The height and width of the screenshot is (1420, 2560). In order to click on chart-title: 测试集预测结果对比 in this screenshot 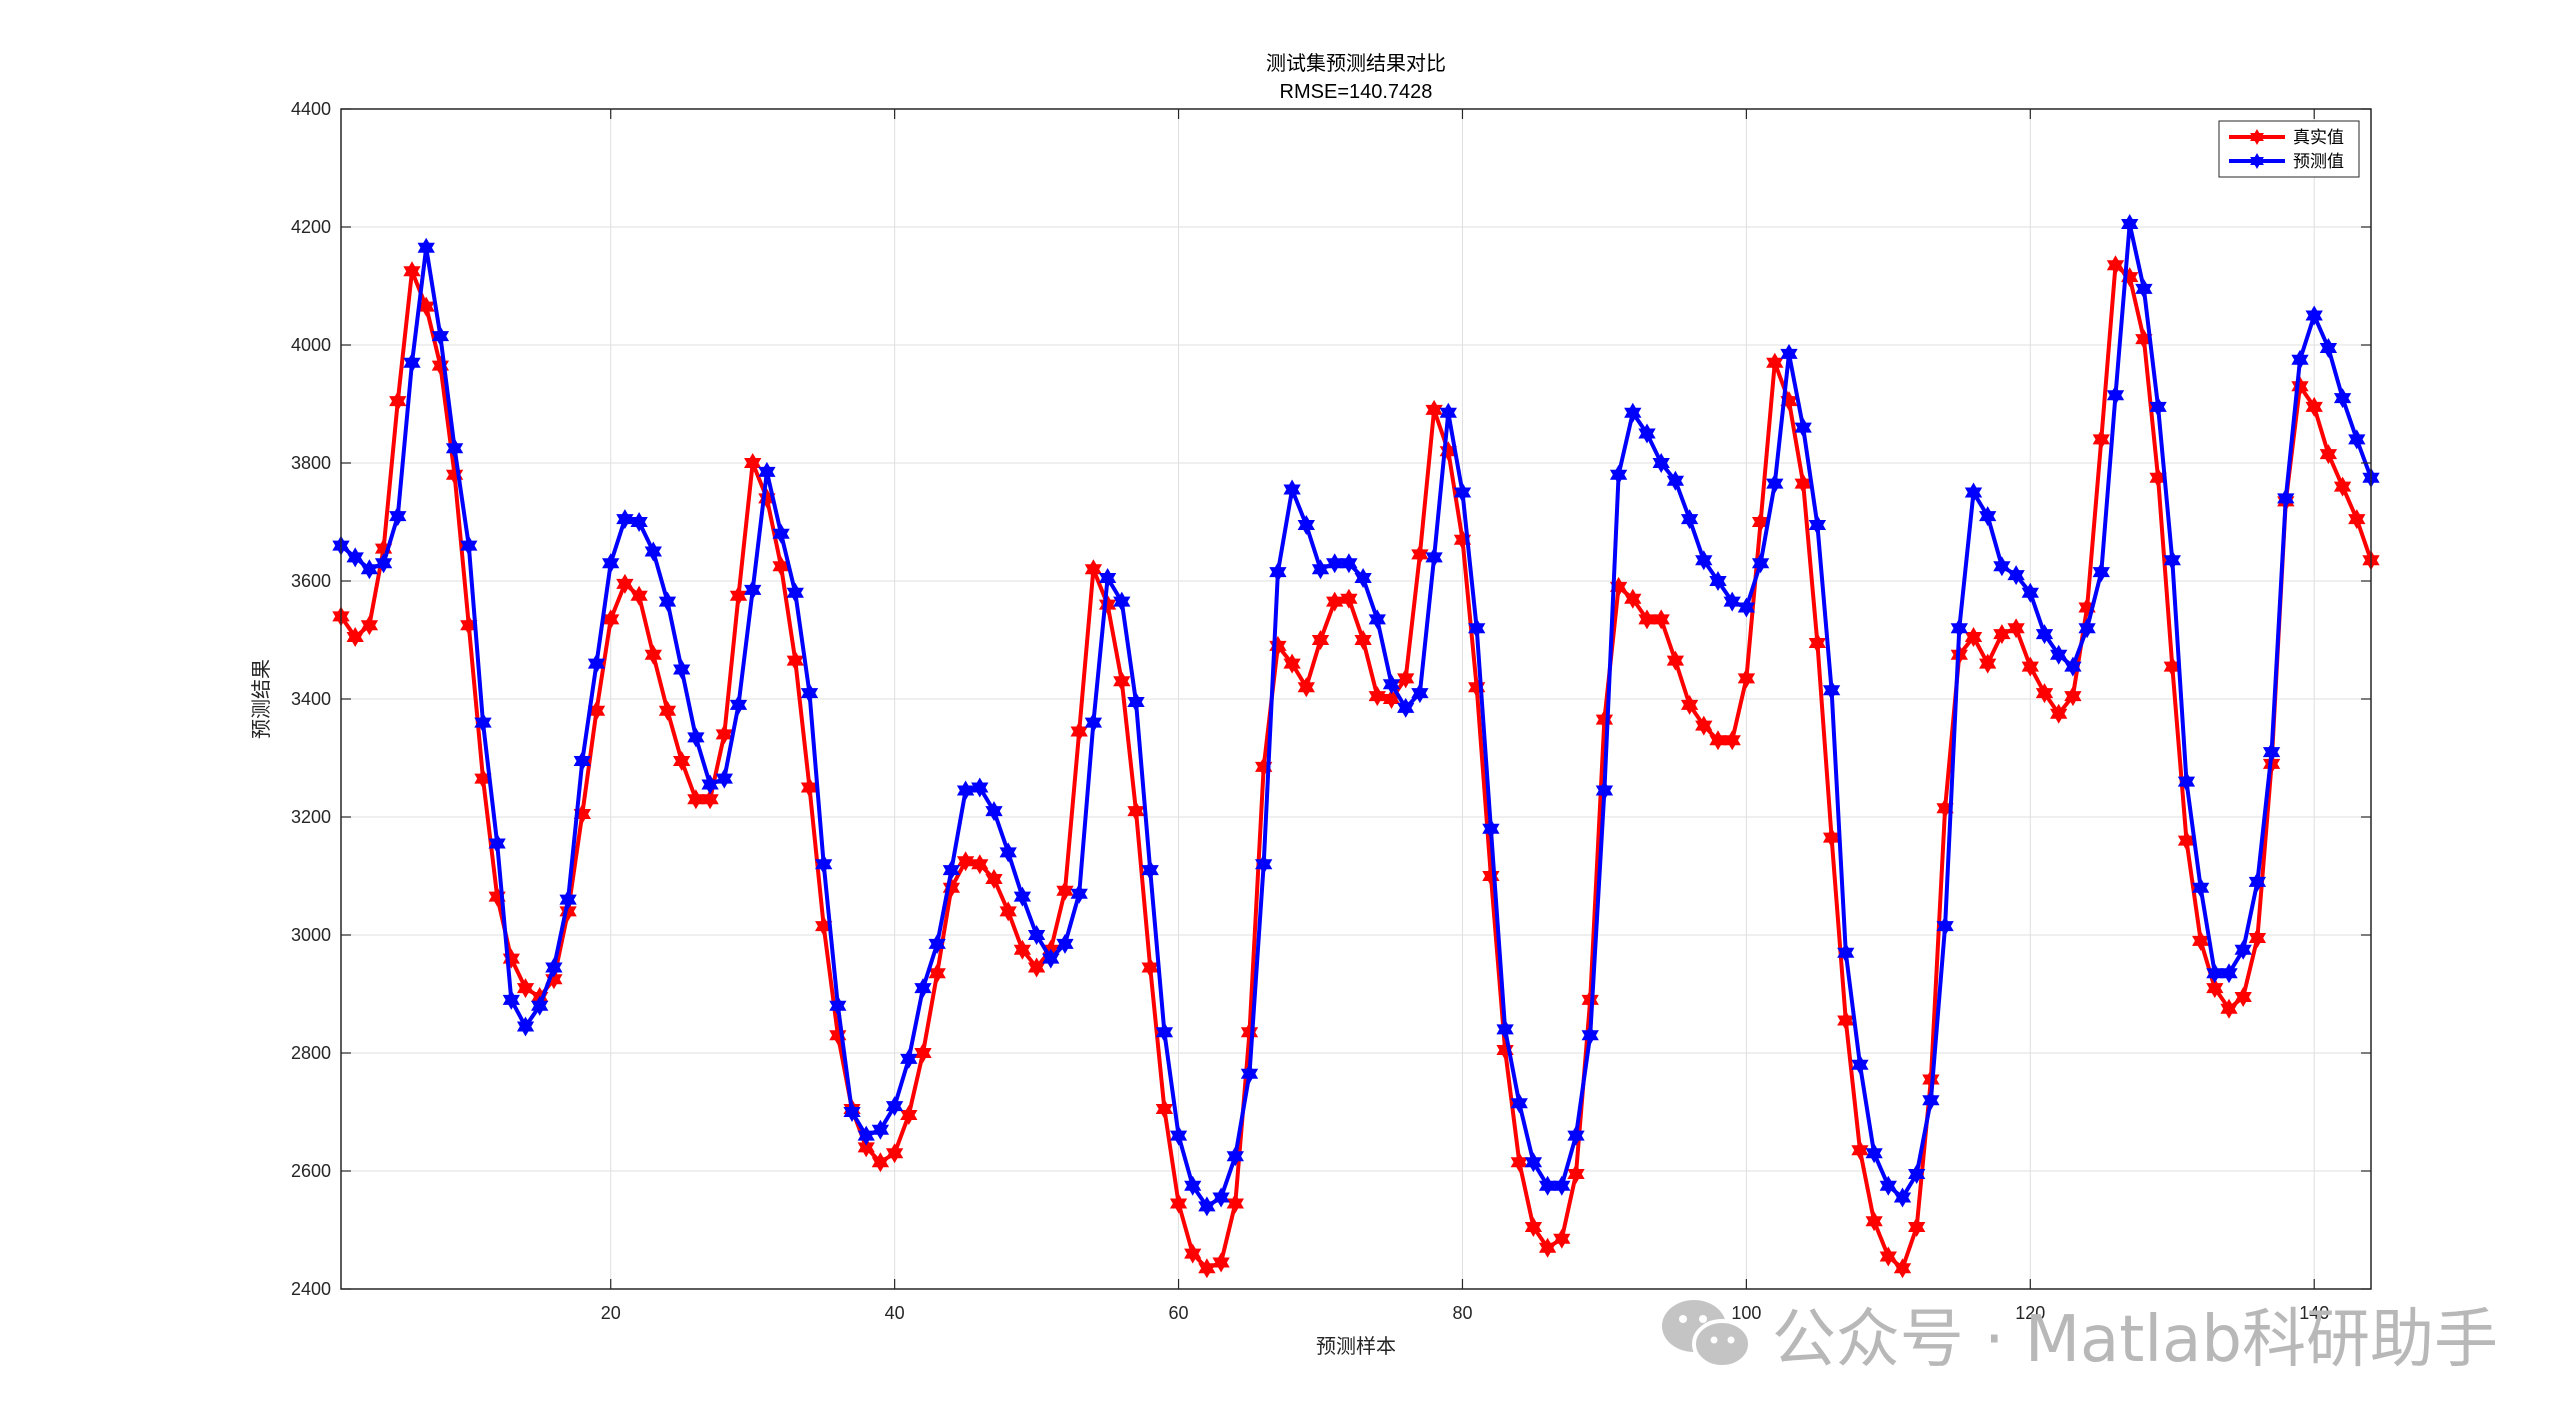, I will do `click(1356, 63)`.